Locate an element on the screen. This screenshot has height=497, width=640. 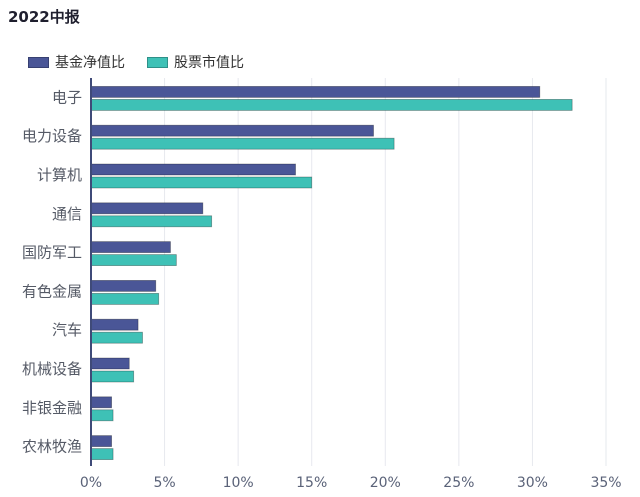
x-tick-label: 25% is located at coordinates (458, 483).